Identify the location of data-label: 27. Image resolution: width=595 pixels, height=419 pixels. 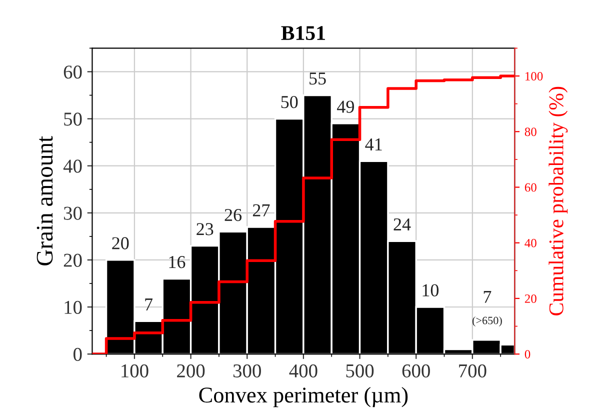
(261, 210).